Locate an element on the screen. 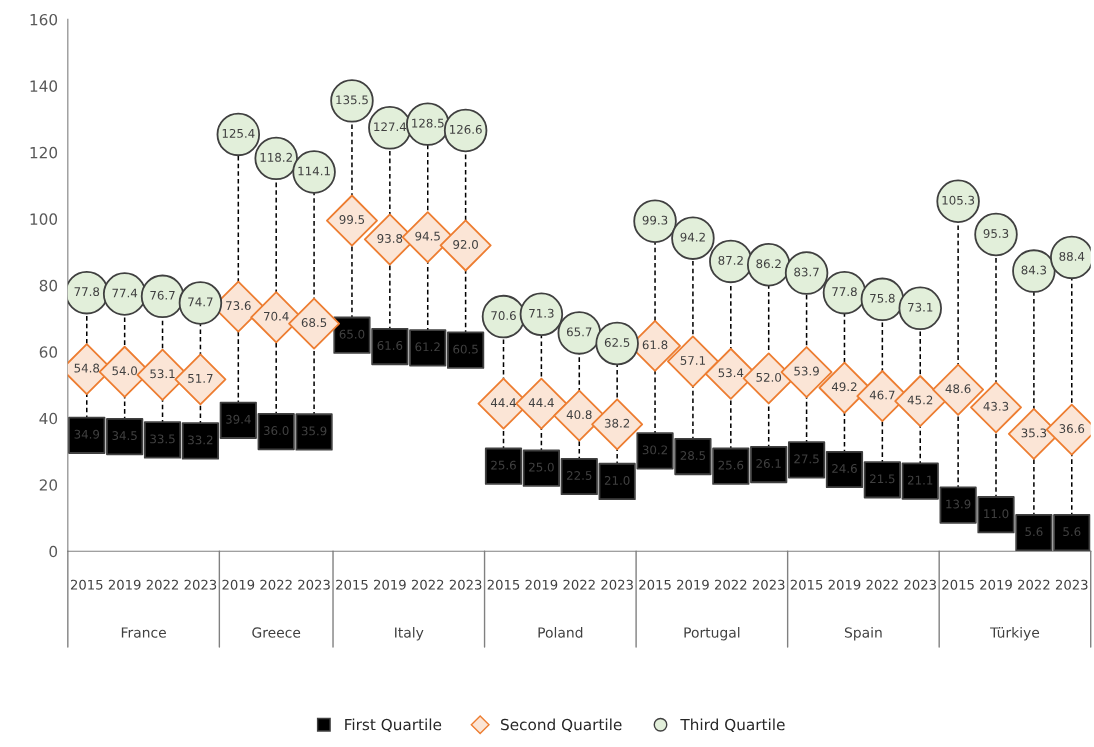  data-label: 68.5 is located at coordinates (314, 323).